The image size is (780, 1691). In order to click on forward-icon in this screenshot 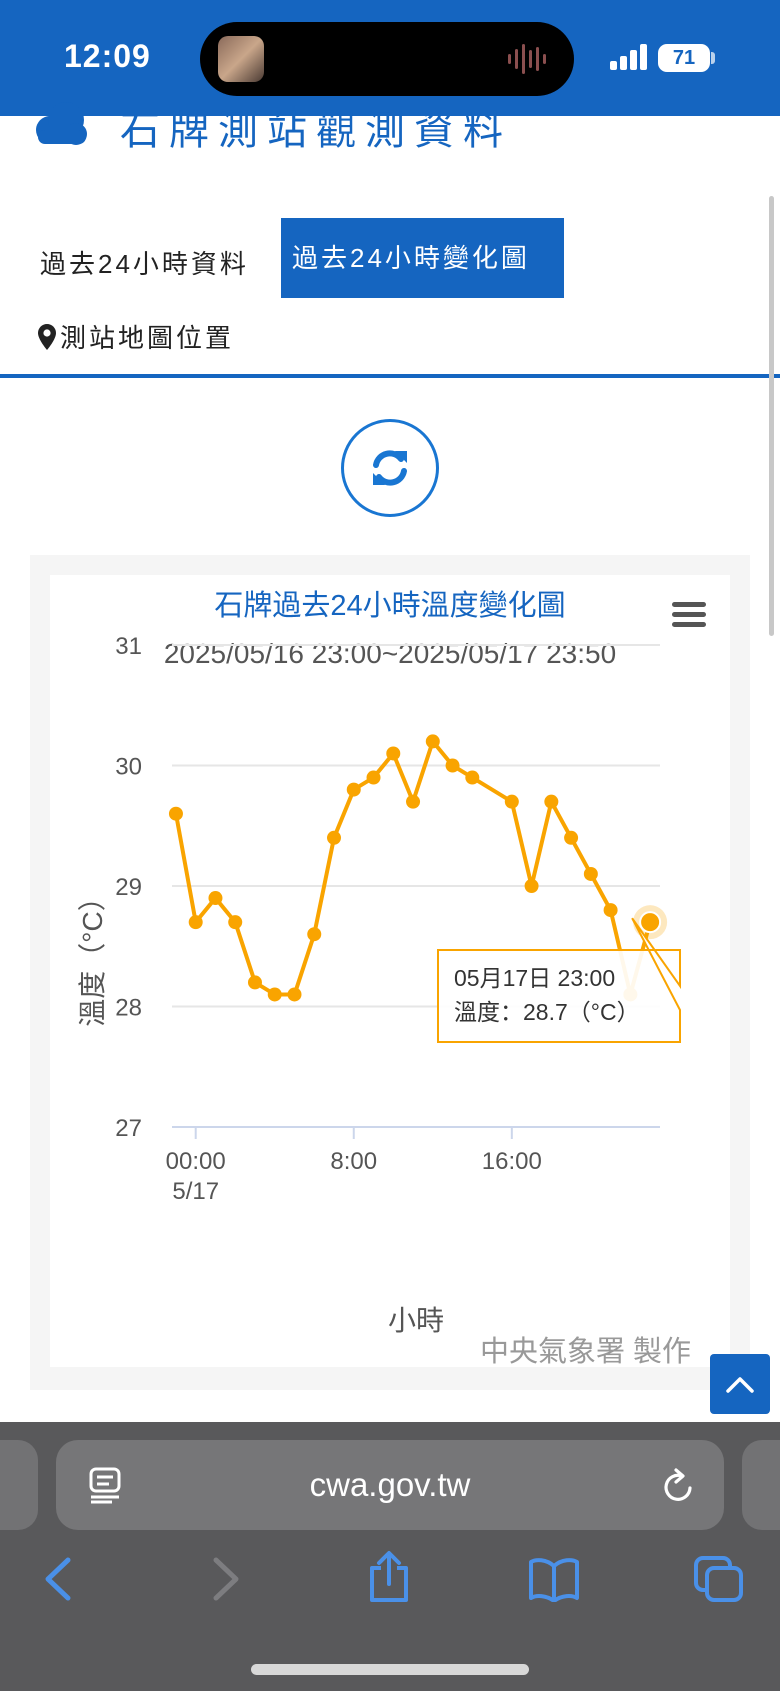, I will do `click(226, 1579)`.